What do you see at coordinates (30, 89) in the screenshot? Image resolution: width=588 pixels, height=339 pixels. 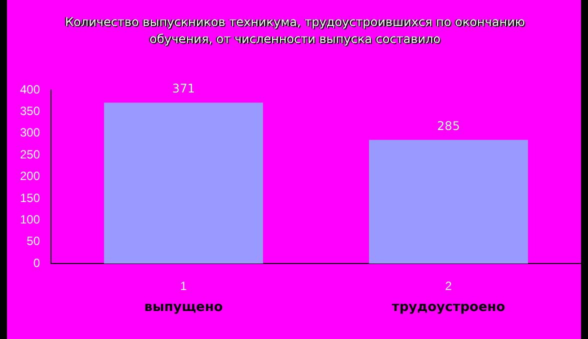 I see `y-tick-label: 400` at bounding box center [30, 89].